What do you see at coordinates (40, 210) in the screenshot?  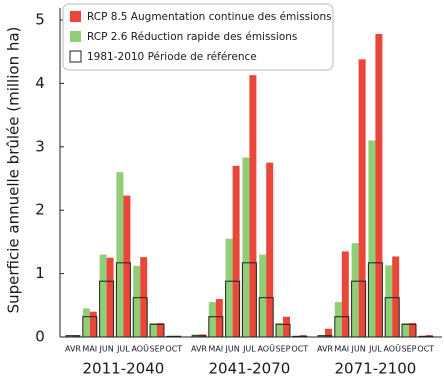 I see `y-tick-label: 2` at bounding box center [40, 210].